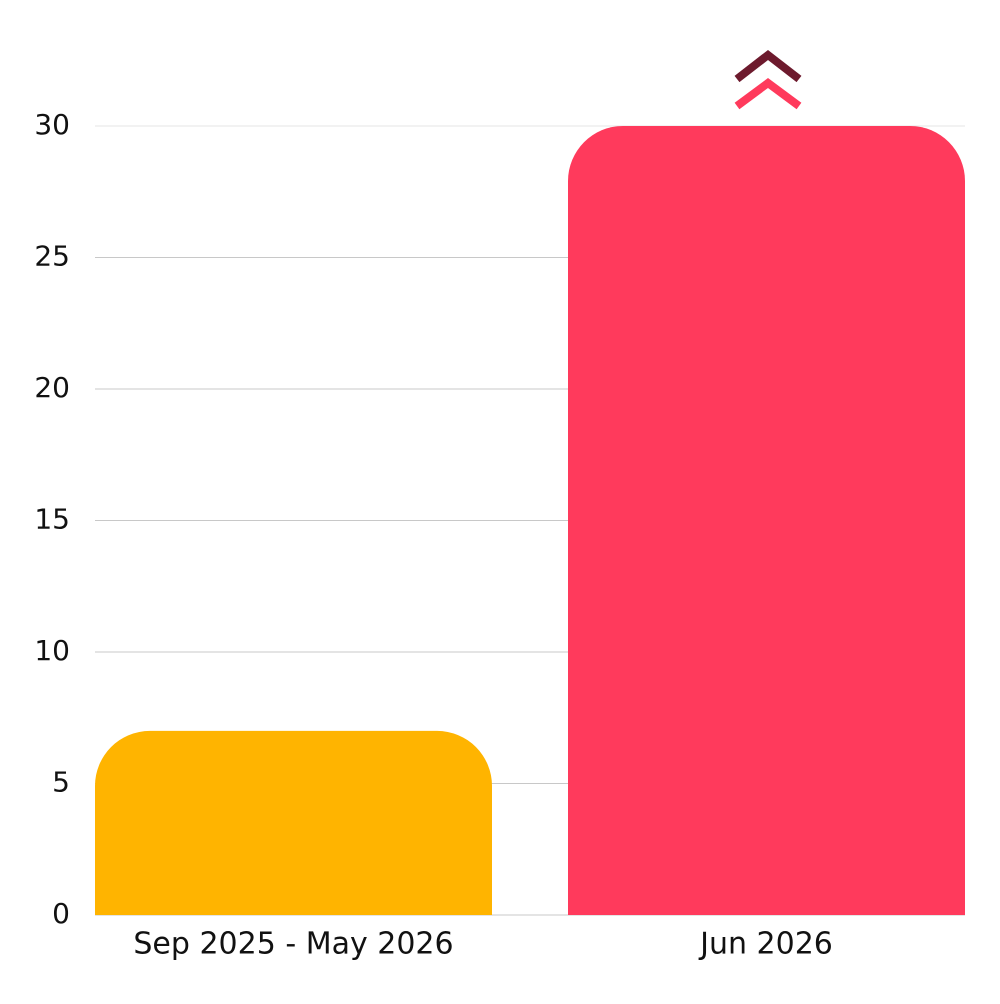 The height and width of the screenshot is (1004, 1000). I want to click on y-tick-label: 0, so click(61, 913).